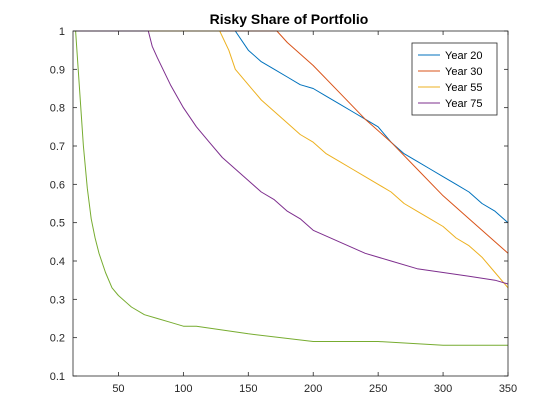 Image resolution: width=560 pixels, height=420 pixels. I want to click on chart-title: Risky Share of Portfolio, so click(289, 19).